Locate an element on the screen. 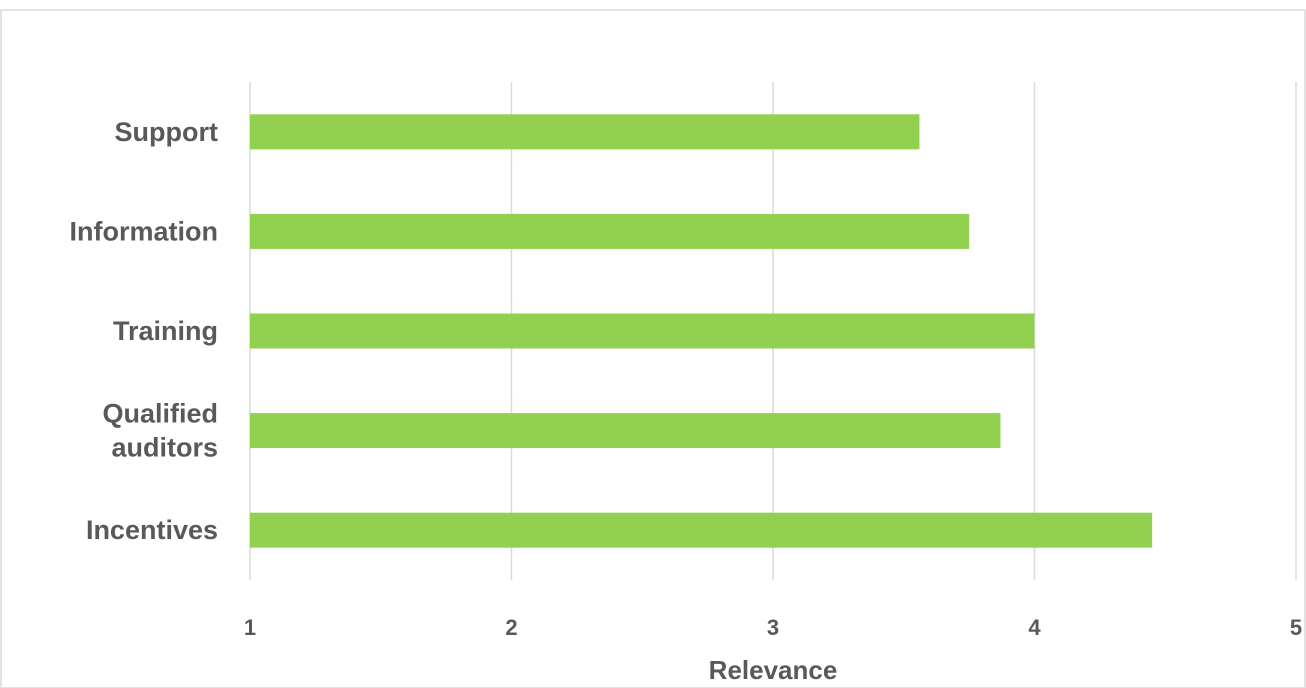  x-tick-labels: 1 2 3 4 5 is located at coordinates (773, 627).